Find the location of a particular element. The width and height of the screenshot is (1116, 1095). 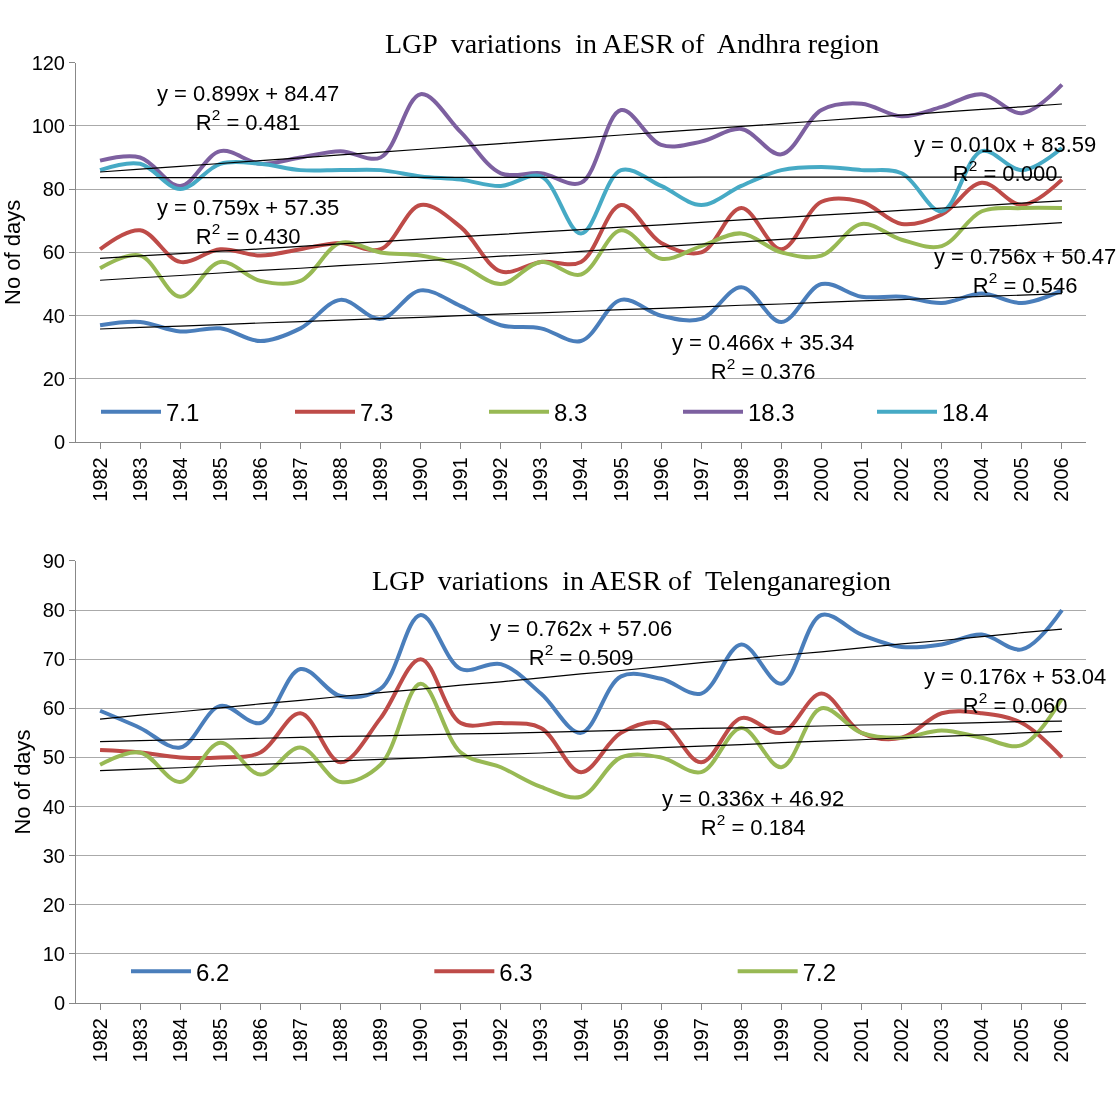

annotation: y = 0.899x + 84.47 R$^{2}$ = 0.481 is located at coordinates (248, 108).